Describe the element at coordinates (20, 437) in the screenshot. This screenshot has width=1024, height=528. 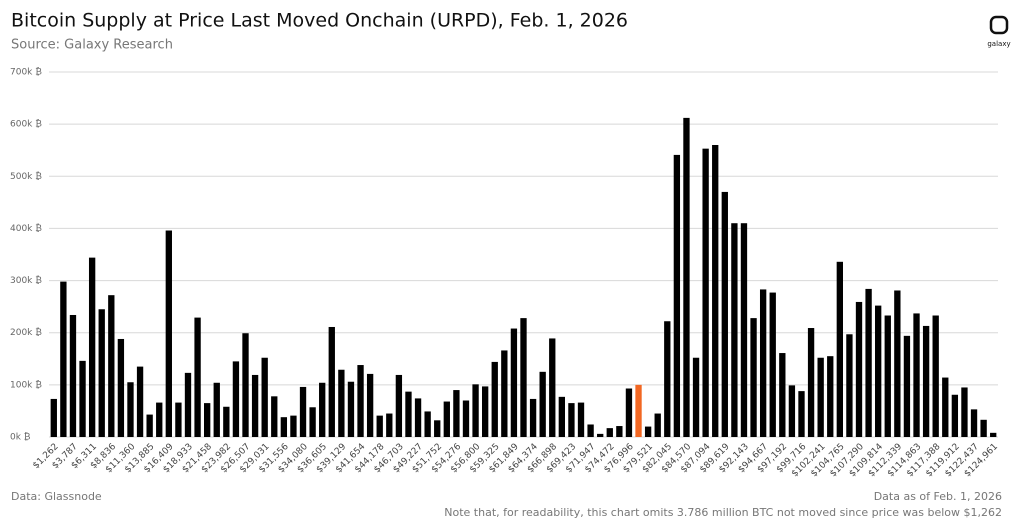
I see `y-tick-label: 0k ₿` at that location.